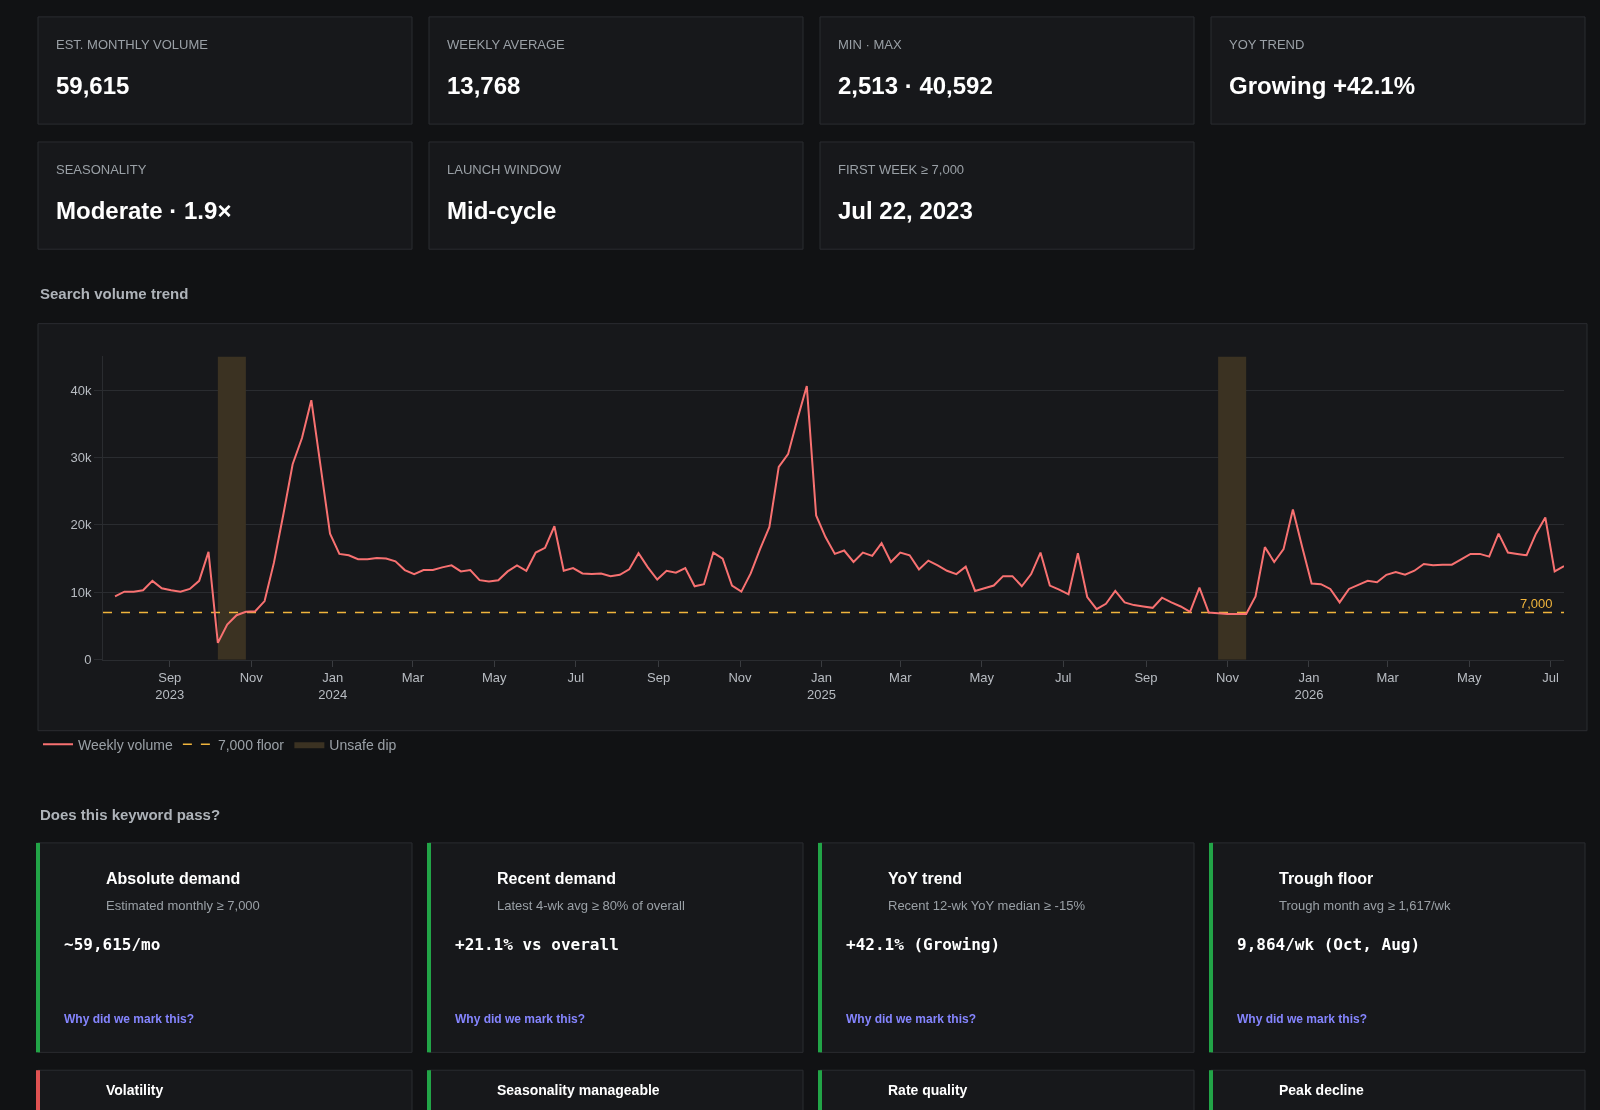  I want to click on legend-label: Unsafe dip, so click(363, 744).